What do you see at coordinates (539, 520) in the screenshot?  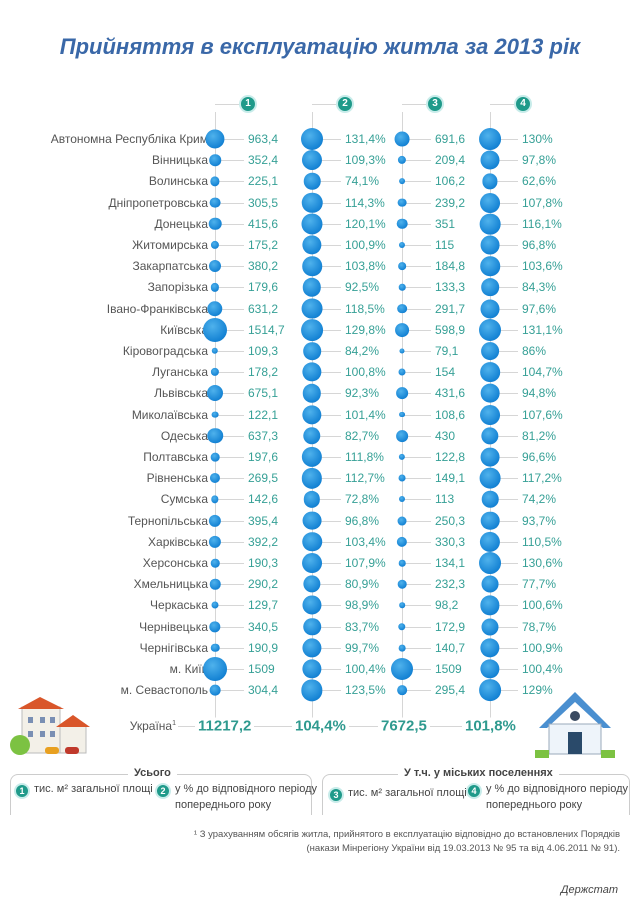 I see `value-label: 93,7%` at bounding box center [539, 520].